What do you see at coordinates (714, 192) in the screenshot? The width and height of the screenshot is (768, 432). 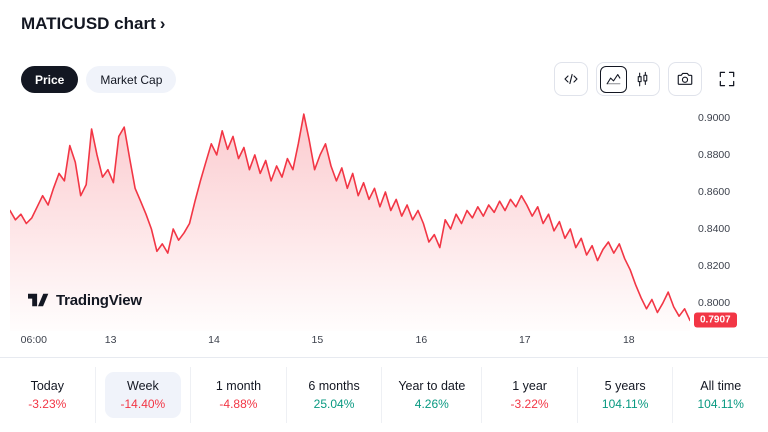 I see `y-axis-label: 0.8600` at bounding box center [714, 192].